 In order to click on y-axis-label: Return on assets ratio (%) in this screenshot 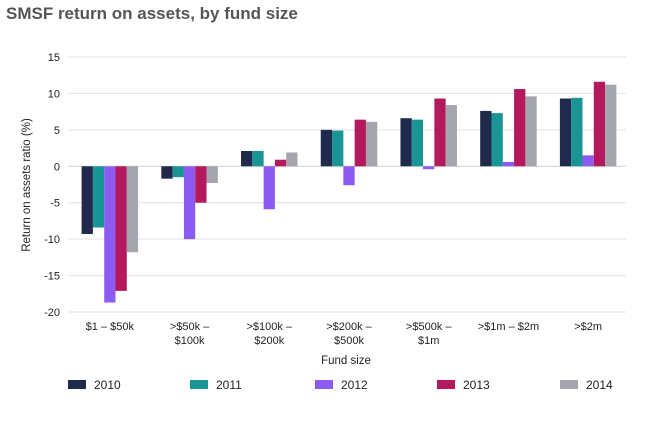, I will do `click(27, 185)`.